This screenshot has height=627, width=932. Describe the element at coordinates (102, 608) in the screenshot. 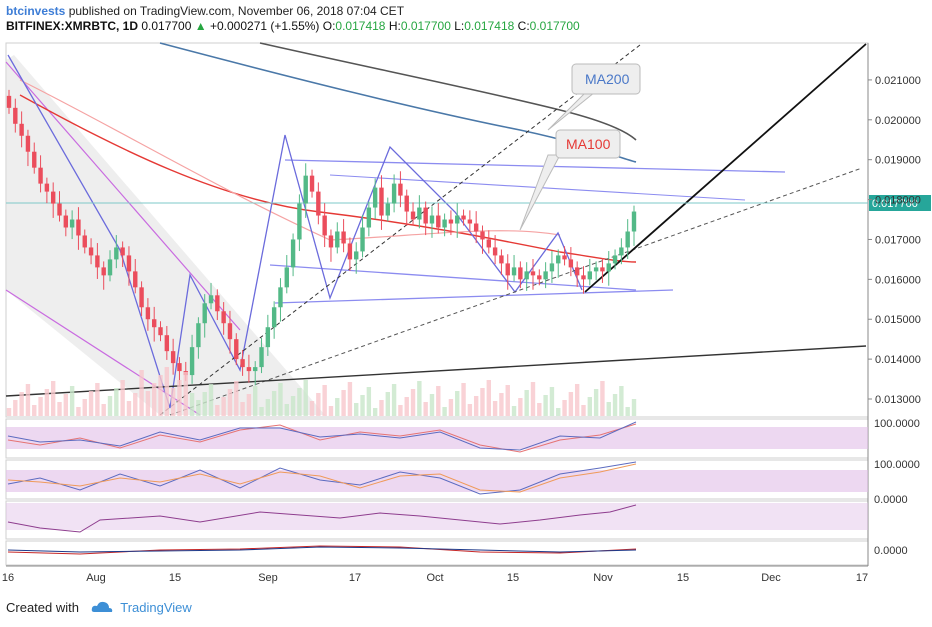

I see `tradingview-cloud-icon` at that location.